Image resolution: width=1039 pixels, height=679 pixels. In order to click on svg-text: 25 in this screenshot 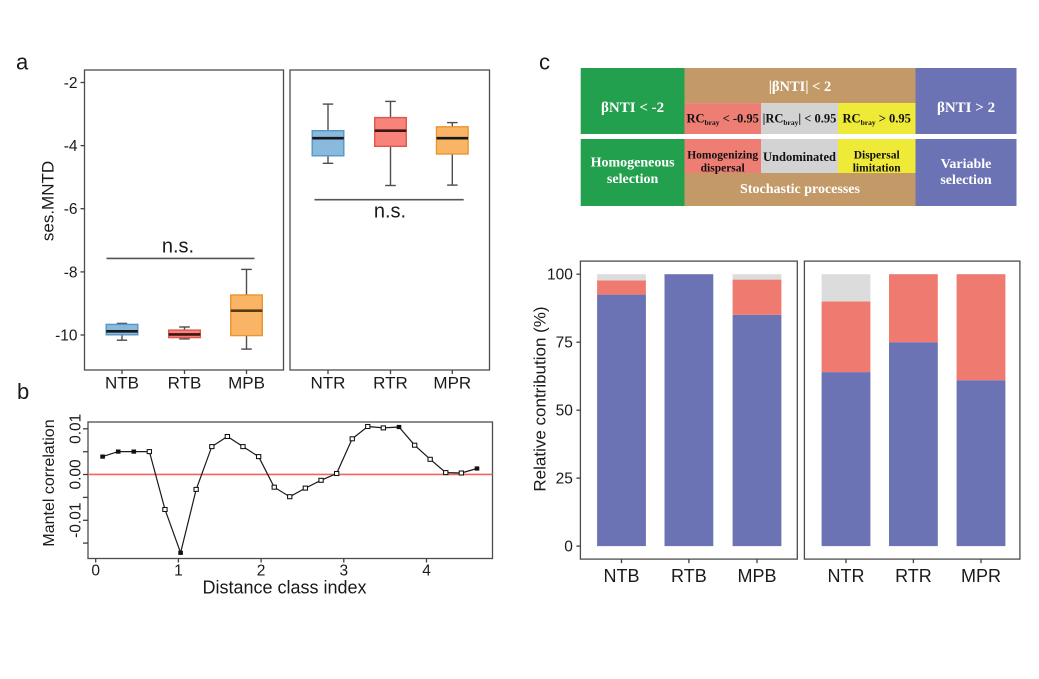, I will do `click(564, 479)`.